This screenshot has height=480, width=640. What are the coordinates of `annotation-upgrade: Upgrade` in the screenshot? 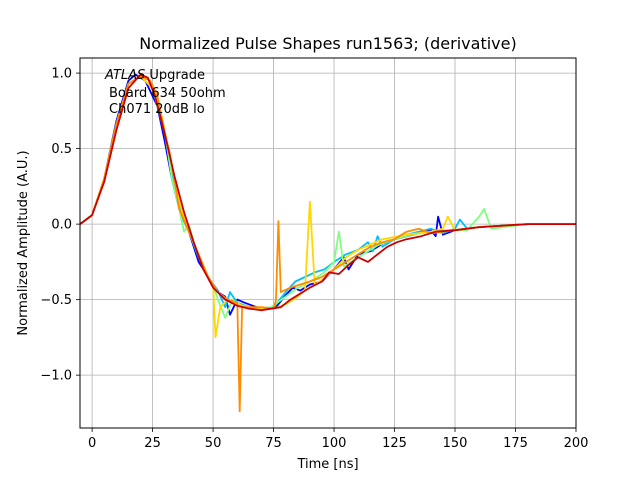 It's located at (175, 75).